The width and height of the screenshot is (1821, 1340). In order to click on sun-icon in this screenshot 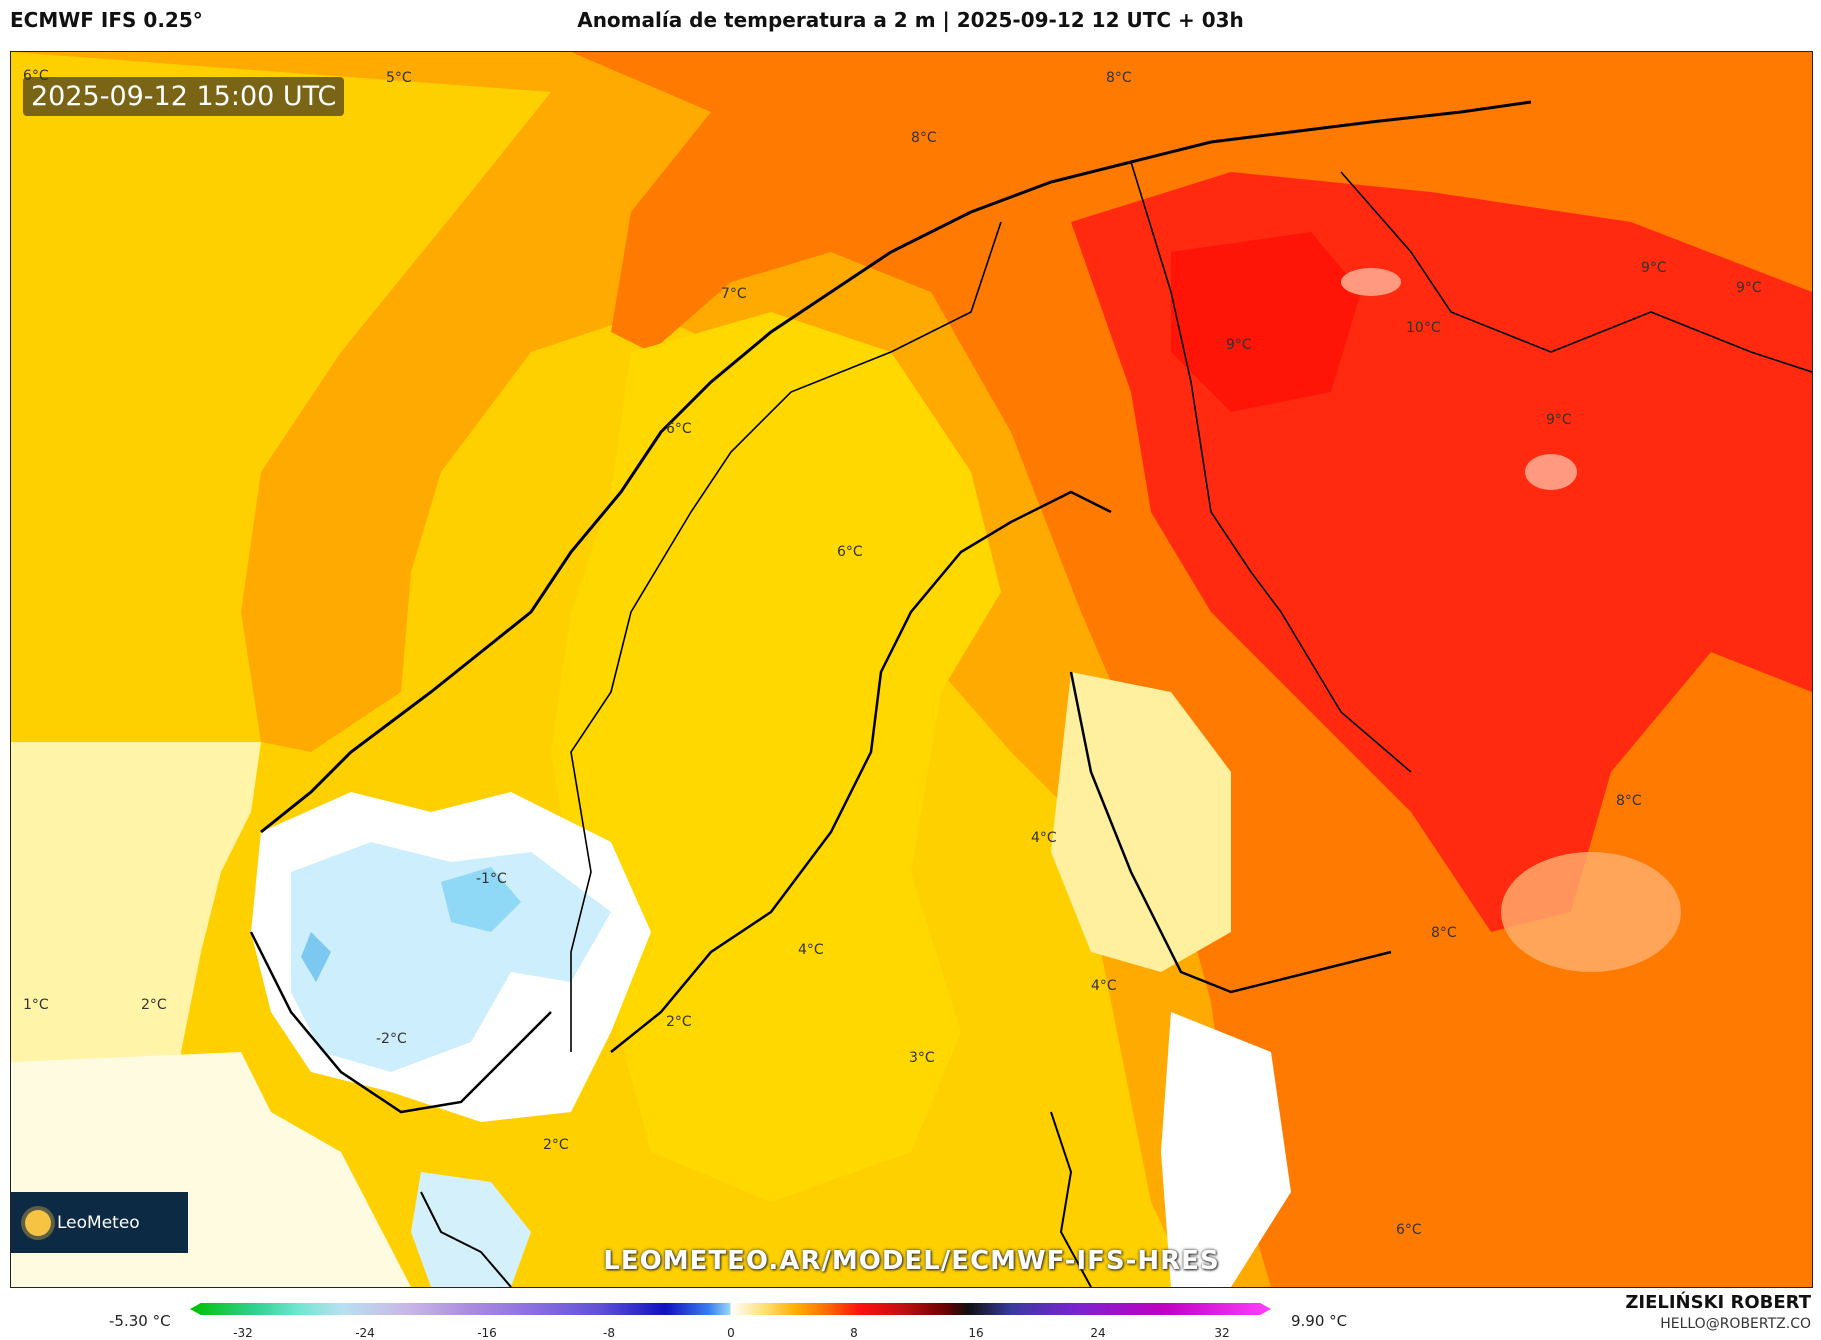, I will do `click(38, 1222)`.